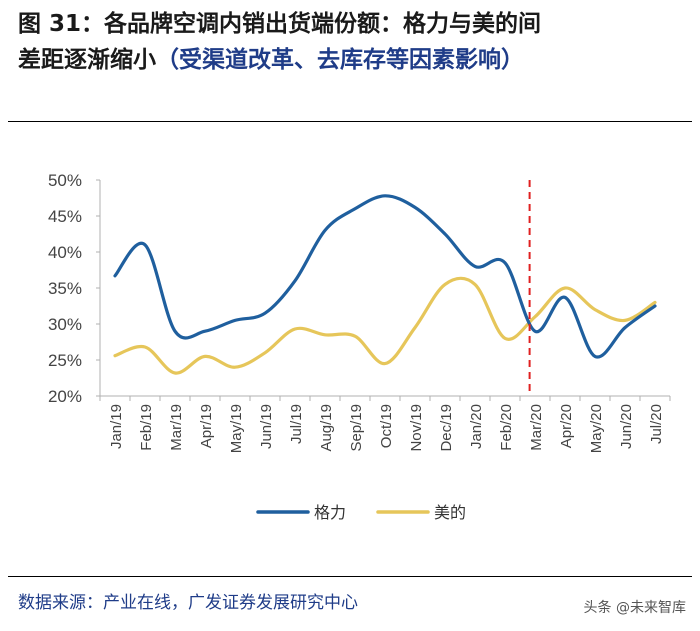 This screenshot has height=631, width=700. What do you see at coordinates (386, 426) in the screenshot?
I see `x-tick-label: Oct/19` at bounding box center [386, 426].